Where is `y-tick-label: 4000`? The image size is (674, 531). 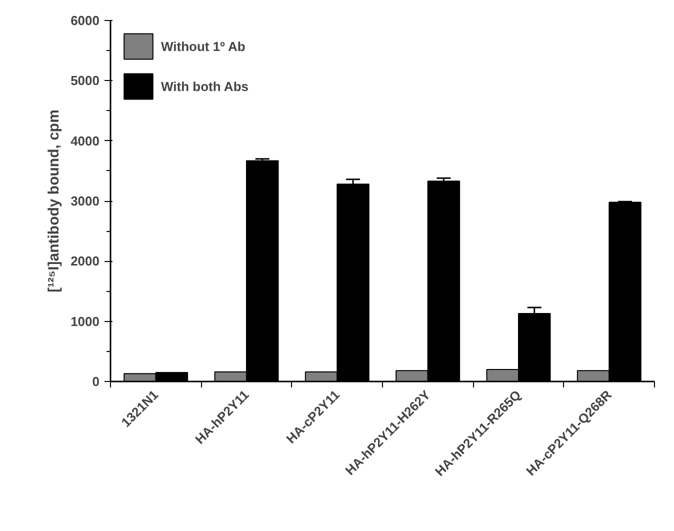 y-tick-label: 4000 is located at coordinates (85, 140).